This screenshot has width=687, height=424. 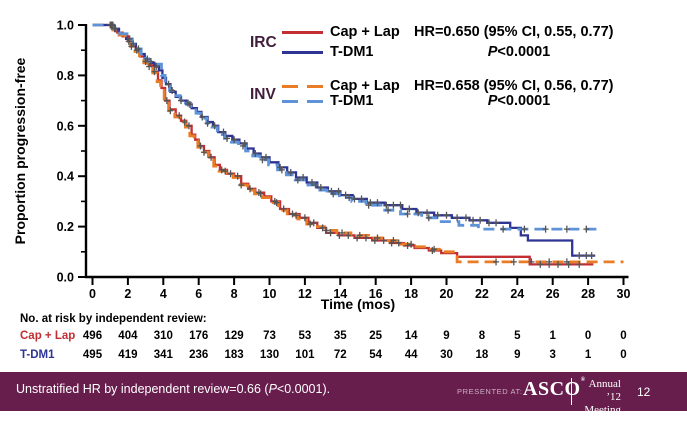 I want to click on risk-value: 310, so click(x=163, y=336).